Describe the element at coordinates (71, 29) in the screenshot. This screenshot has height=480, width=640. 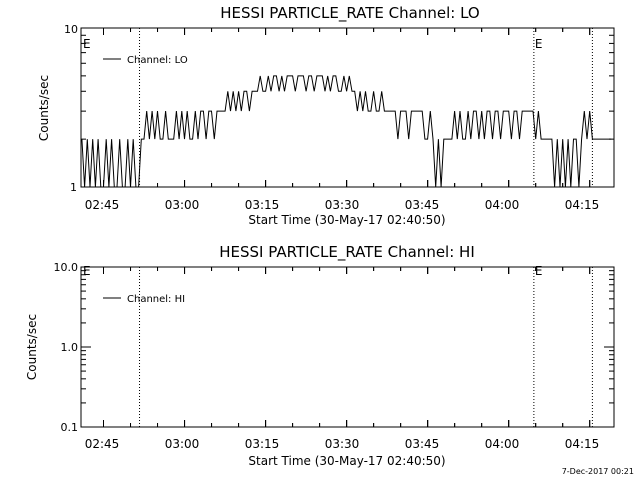
I see `panel-lo-ytick-label-top: 10` at that location.